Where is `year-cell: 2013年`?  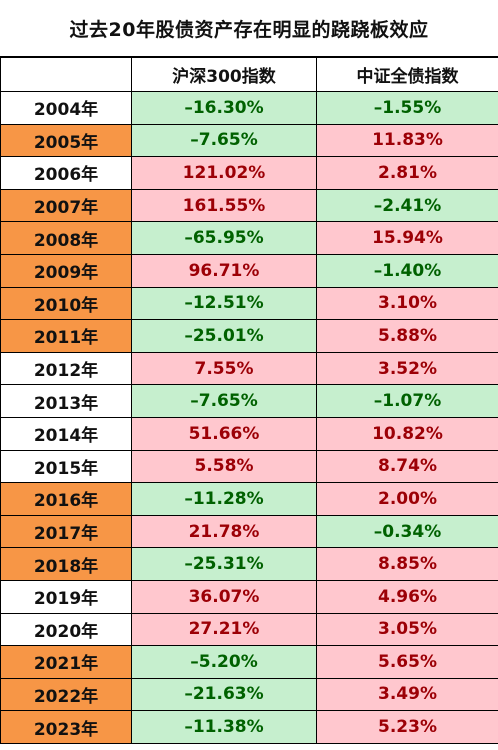 year-cell: 2013年 is located at coordinates (66, 401).